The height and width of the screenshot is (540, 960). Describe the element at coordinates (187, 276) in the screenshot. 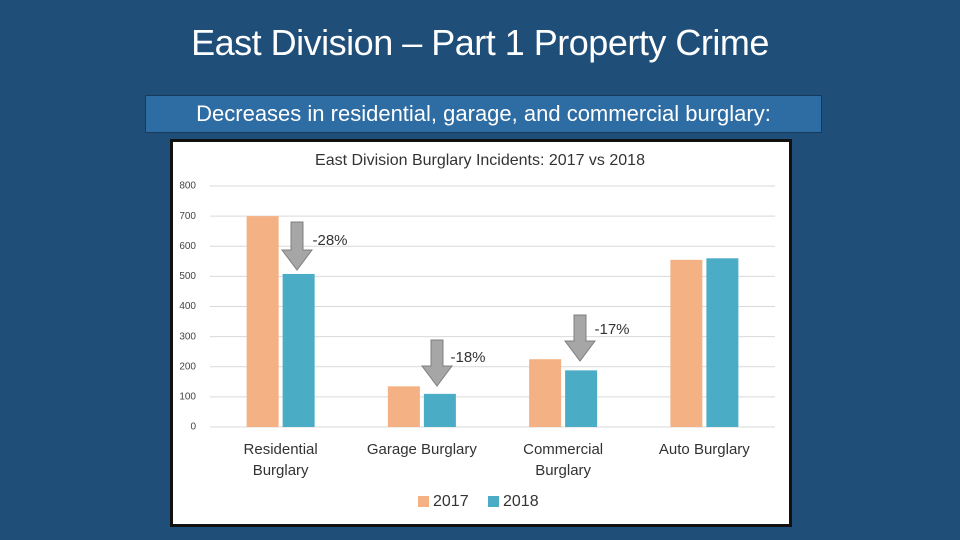

I see `y-tick-label: 500` at that location.